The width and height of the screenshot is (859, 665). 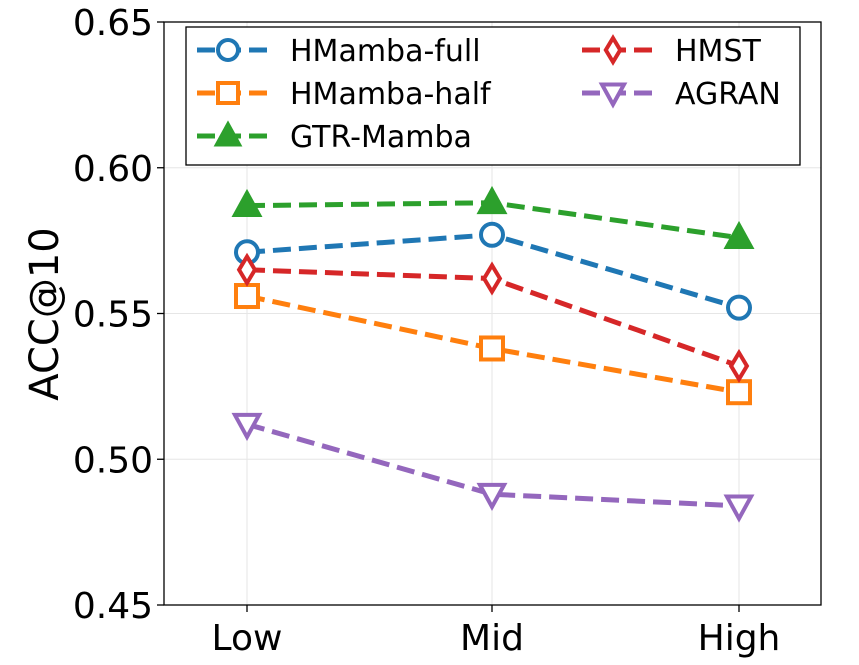 I want to click on y-tick-label: 0.55, so click(x=113, y=315).